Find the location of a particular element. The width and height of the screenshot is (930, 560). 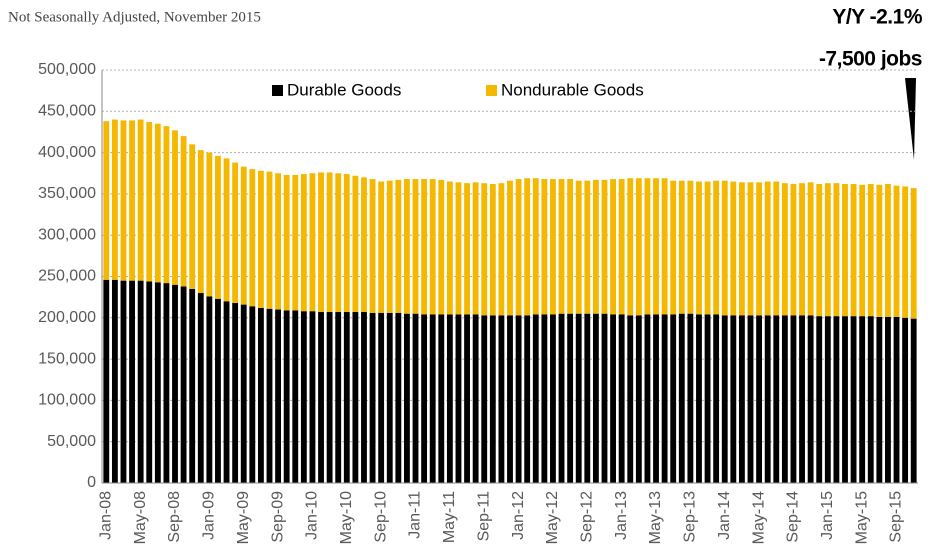

y-tick-label: 400,000 is located at coordinates (67, 152).